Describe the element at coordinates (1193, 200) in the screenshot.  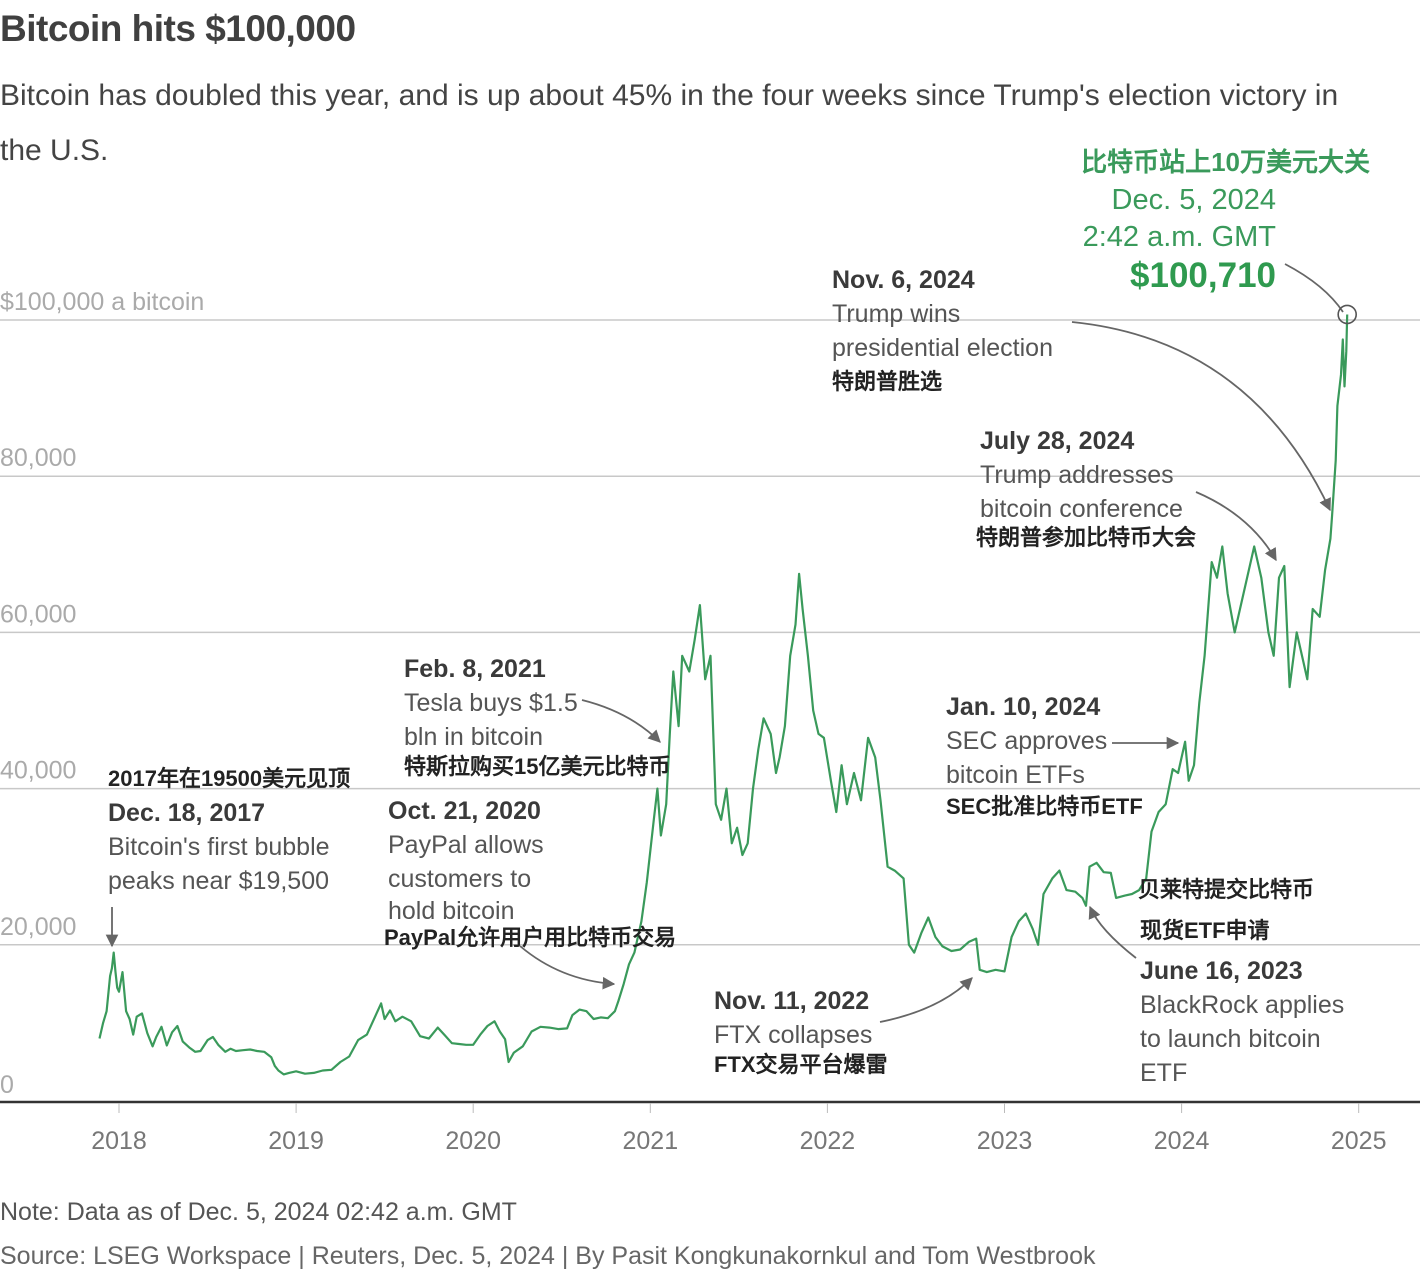
I see `annotation-date: Dec. 5, 2024` at that location.